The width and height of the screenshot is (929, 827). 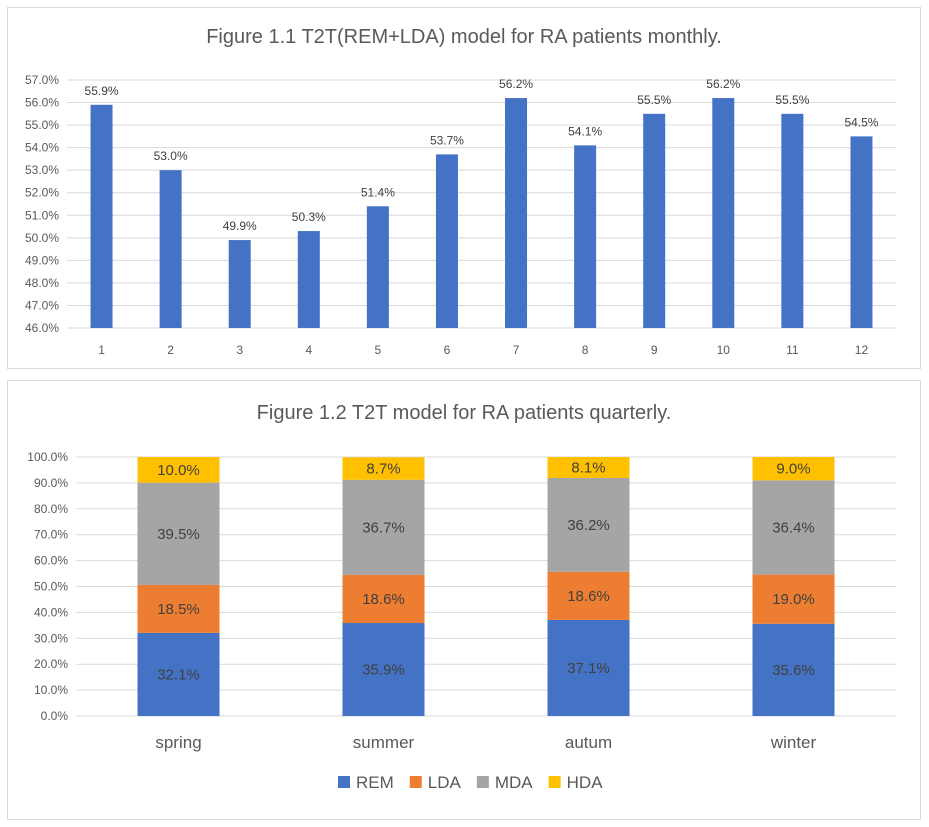 I want to click on x-tick-label: spring, so click(x=178, y=742).